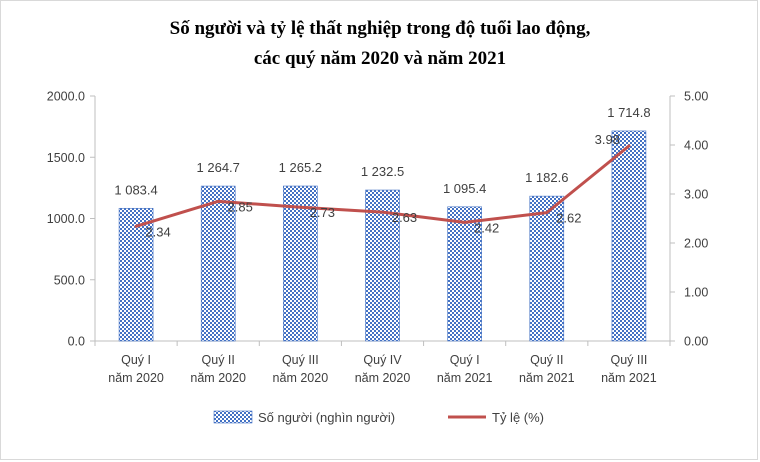 The width and height of the screenshot is (760, 462). What do you see at coordinates (568, 218) in the screenshot?
I see `rate-value-label: 2.62` at bounding box center [568, 218].